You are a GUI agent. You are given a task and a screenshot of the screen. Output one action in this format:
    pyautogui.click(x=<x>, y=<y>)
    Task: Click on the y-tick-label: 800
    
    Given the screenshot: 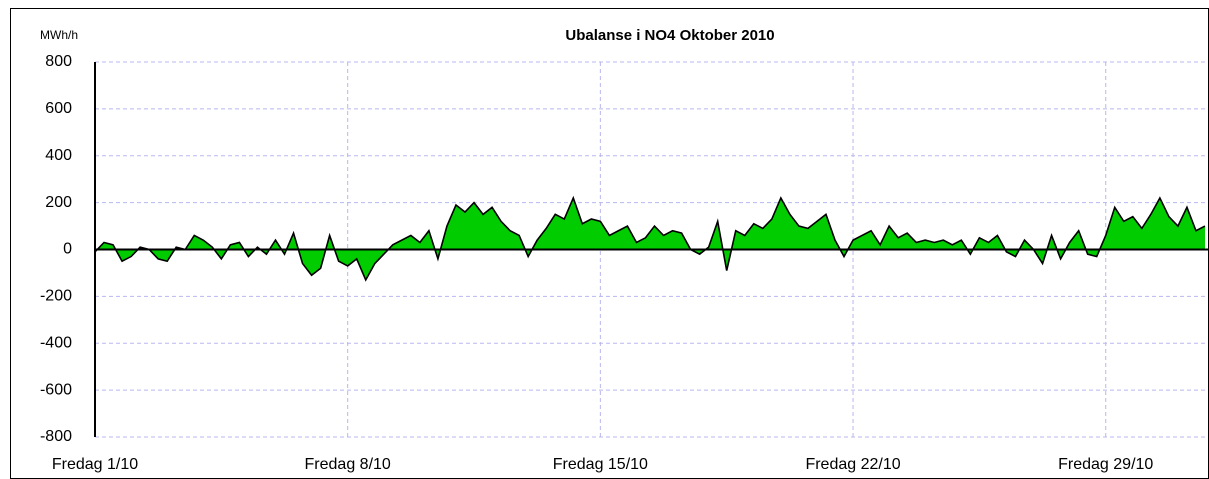 What is the action you would take?
    pyautogui.click(x=58, y=61)
    